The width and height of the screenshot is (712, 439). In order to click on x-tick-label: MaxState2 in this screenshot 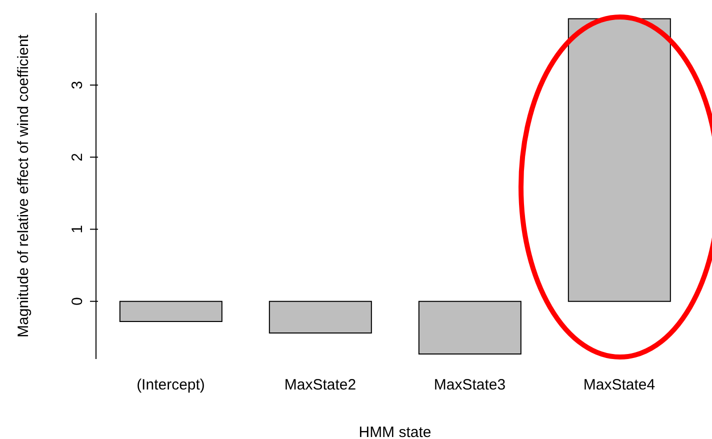, I will do `click(320, 385)`.